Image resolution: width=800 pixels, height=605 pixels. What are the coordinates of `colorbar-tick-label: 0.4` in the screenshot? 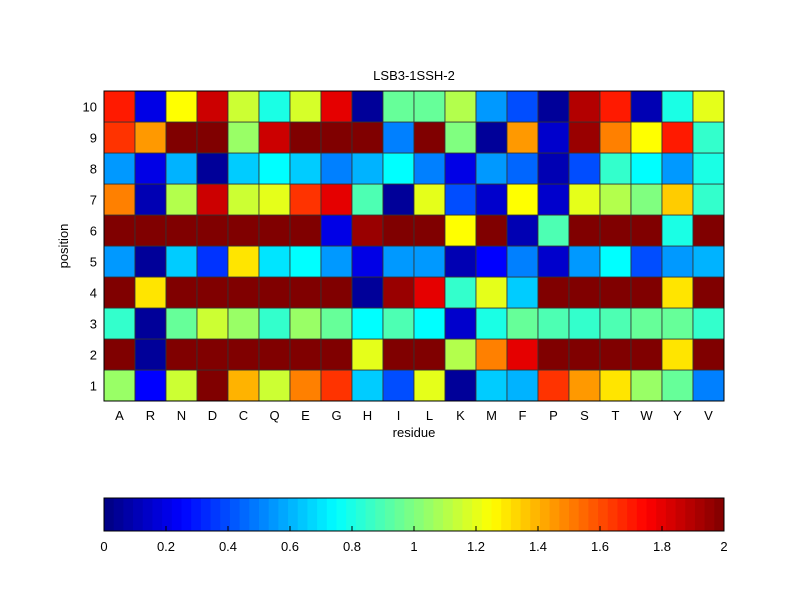 It's located at (228, 546).